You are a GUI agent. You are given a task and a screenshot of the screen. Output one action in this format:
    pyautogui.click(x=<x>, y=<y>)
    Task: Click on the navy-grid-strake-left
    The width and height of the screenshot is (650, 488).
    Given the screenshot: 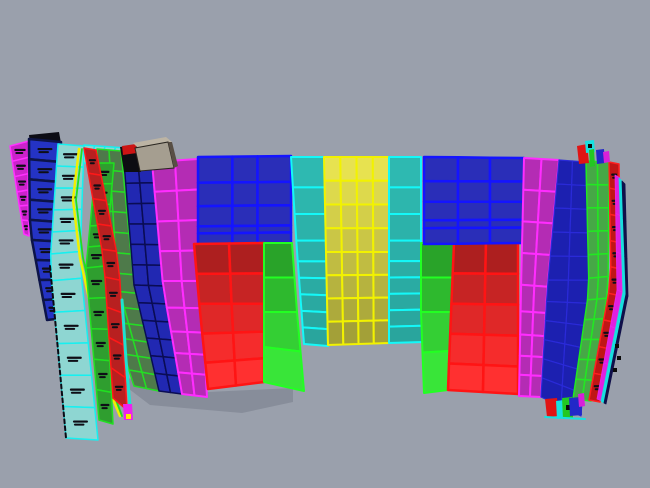 What is the action you would take?
    pyautogui.click(x=153, y=278)
    